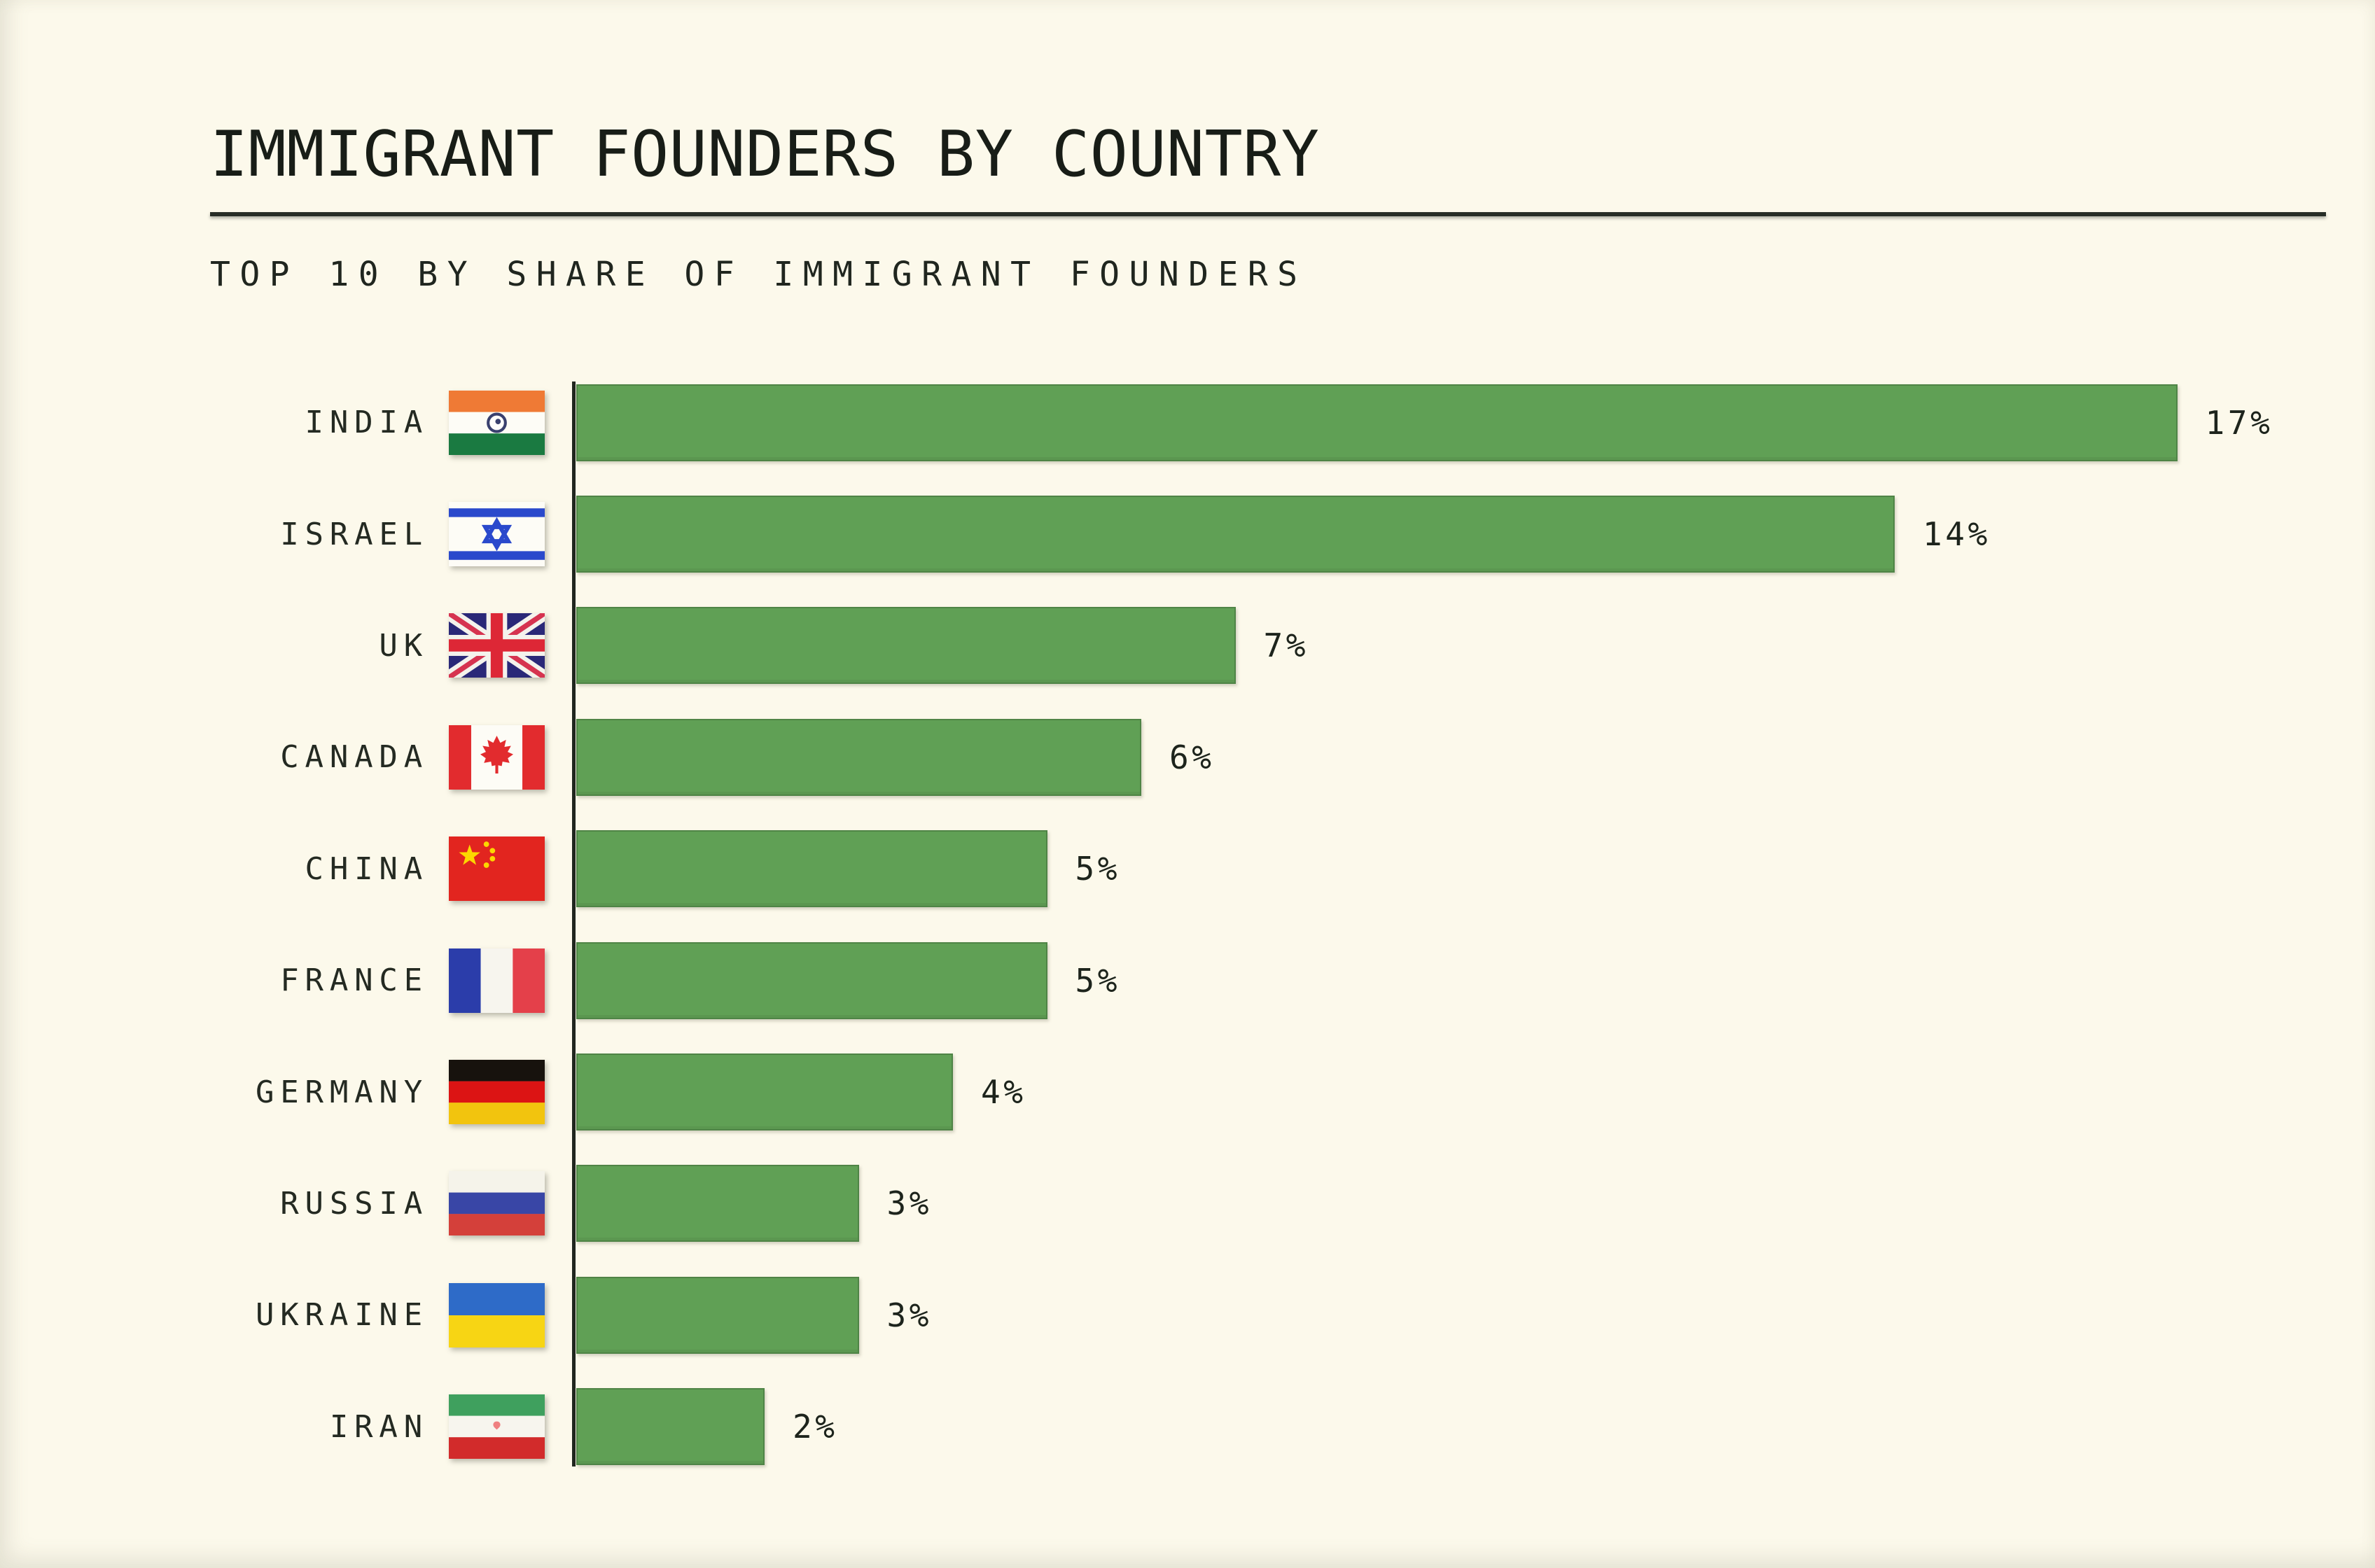 The height and width of the screenshot is (1568, 2375). I want to click on country-label-ukraine: UKRAINE, so click(342, 1315).